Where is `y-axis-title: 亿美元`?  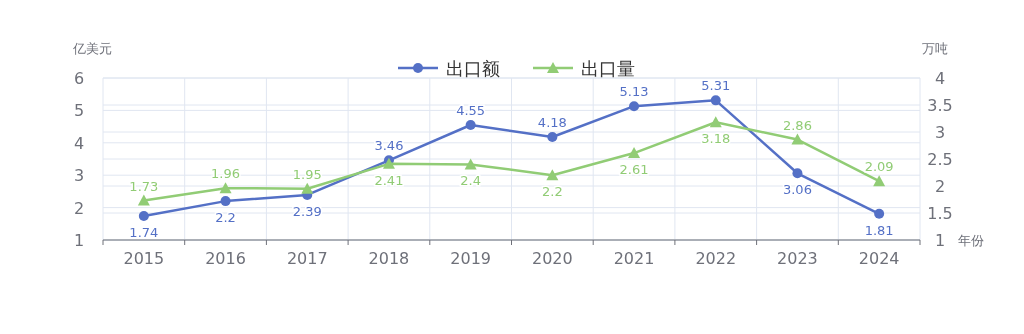 y-axis-title: 亿美元 is located at coordinates (92, 48).